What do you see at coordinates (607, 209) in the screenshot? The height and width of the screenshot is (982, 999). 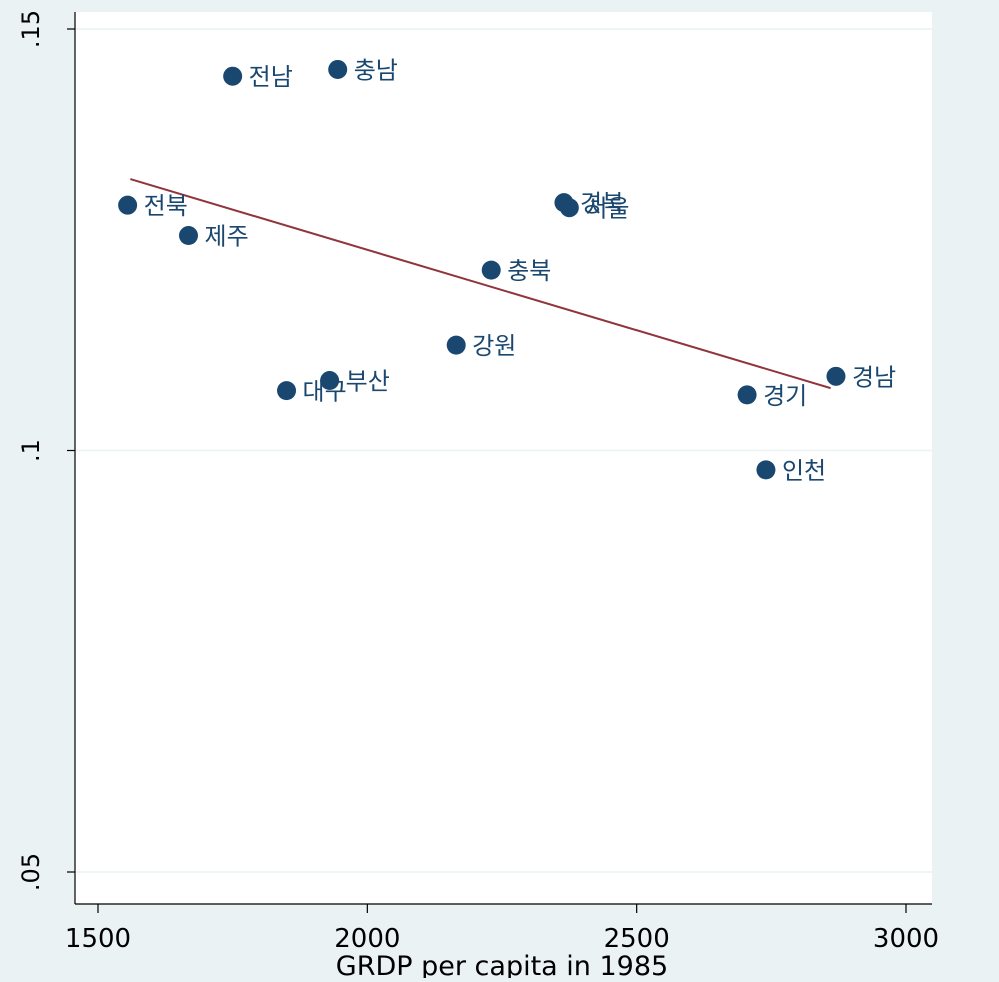 I see `point-label: 서울` at bounding box center [607, 209].